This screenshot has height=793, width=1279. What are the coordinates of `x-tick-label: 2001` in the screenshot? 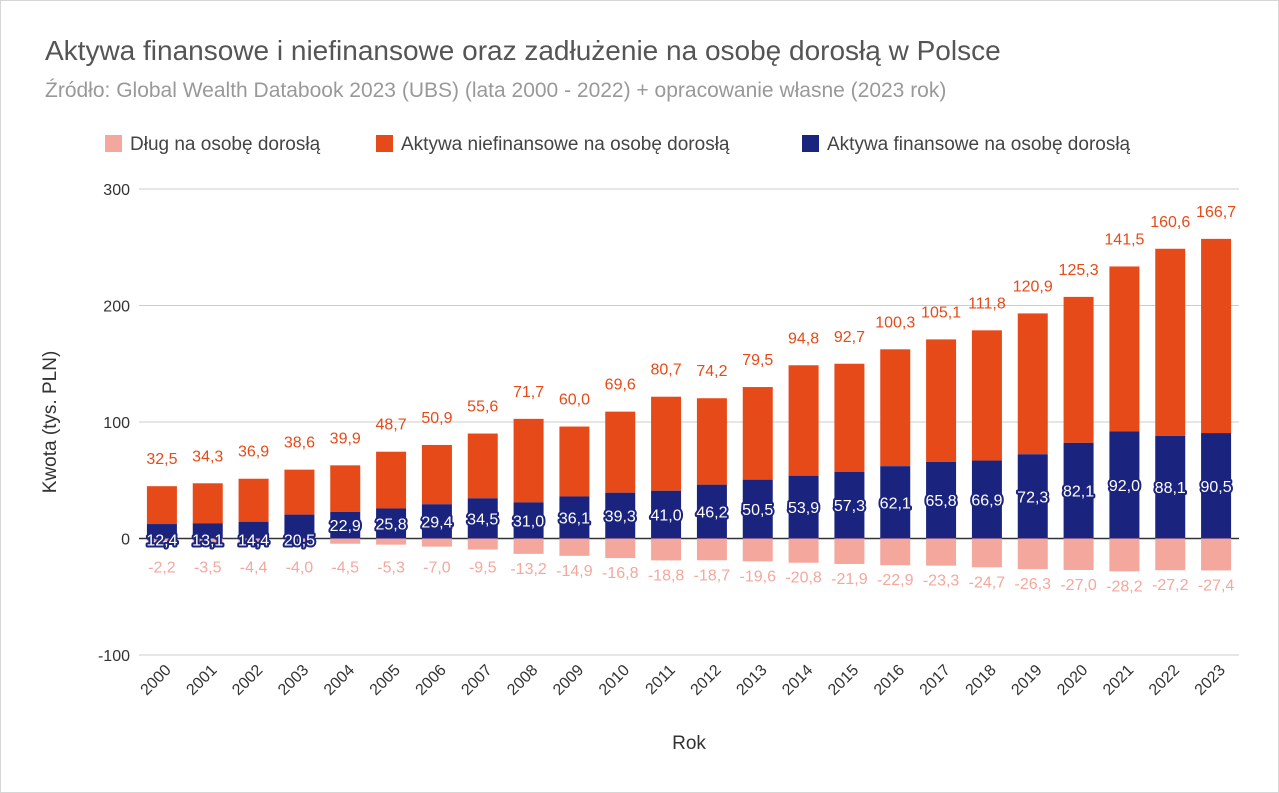 It's located at (201, 680).